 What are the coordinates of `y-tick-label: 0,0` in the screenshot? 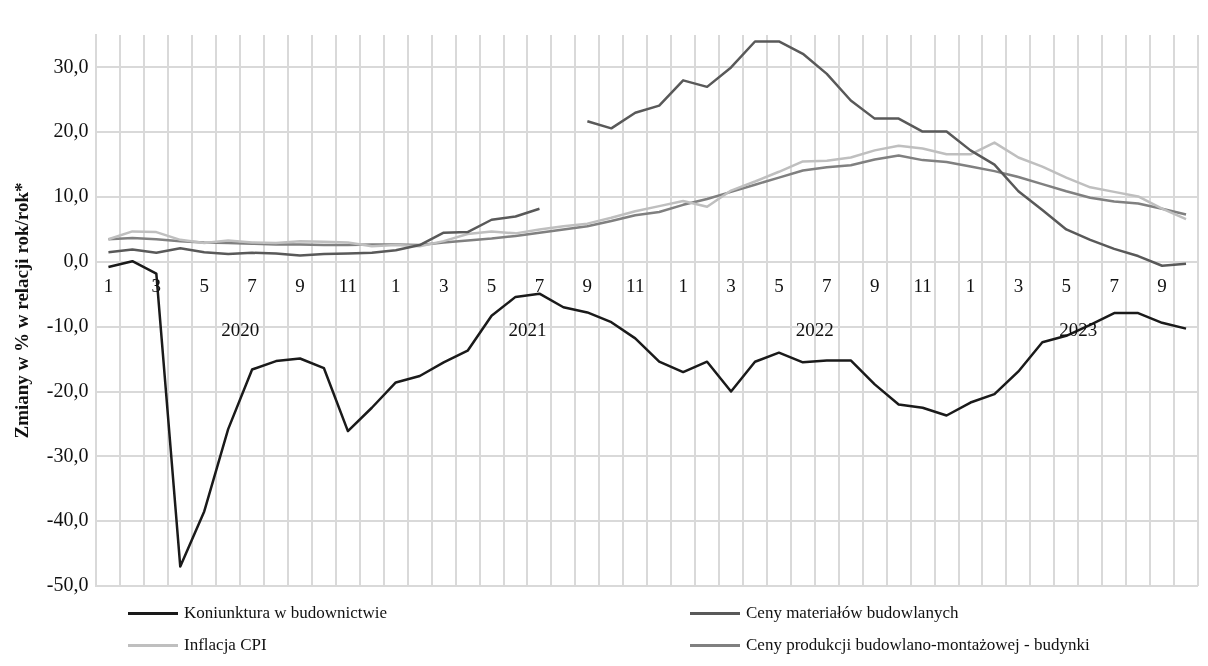 It's located at (76, 260).